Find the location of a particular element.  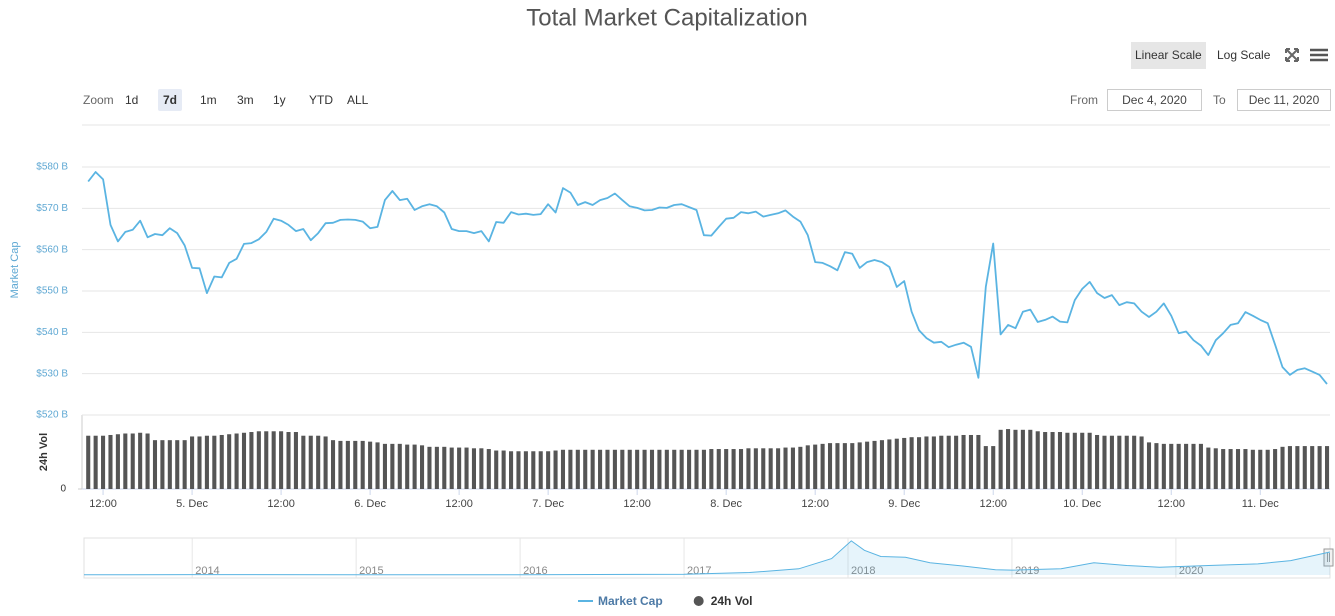

navigator-tick-label: 2017 is located at coordinates (699, 571).